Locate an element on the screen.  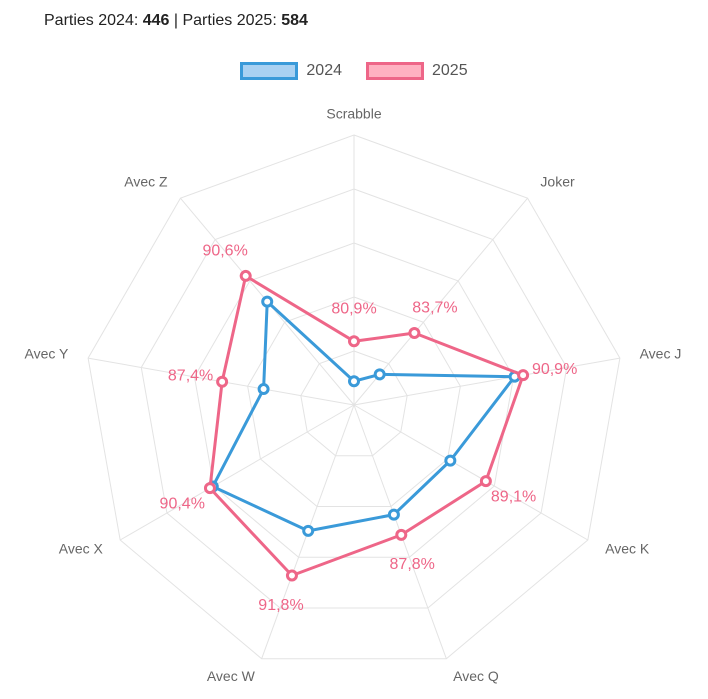
series-line-2024 is located at coordinates (364, 416).